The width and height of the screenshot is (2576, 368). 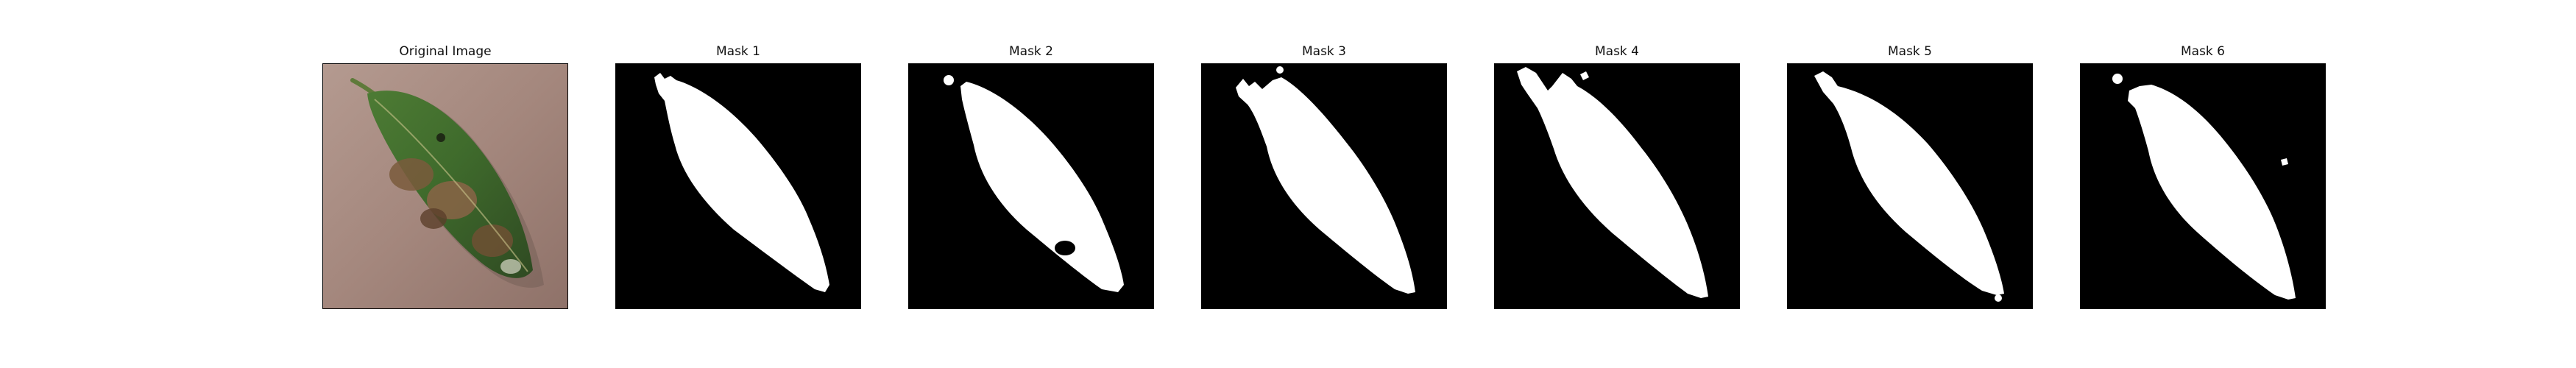 What do you see at coordinates (1616, 52) in the screenshot?
I see `panel-title: Mask 4` at bounding box center [1616, 52].